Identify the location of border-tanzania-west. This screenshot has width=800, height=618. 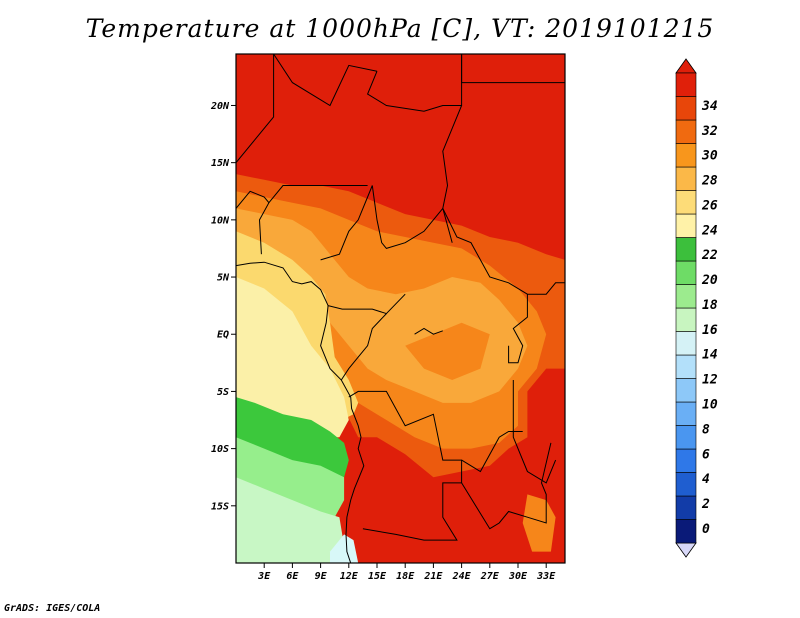
(534, 432).